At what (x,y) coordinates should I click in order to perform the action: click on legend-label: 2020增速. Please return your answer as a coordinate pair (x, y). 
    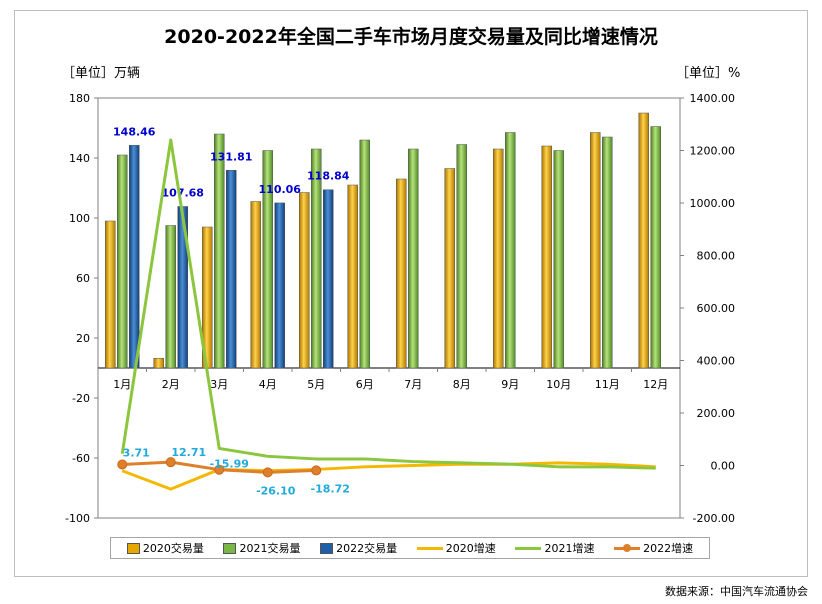
    Looking at the image, I should click on (470, 548).